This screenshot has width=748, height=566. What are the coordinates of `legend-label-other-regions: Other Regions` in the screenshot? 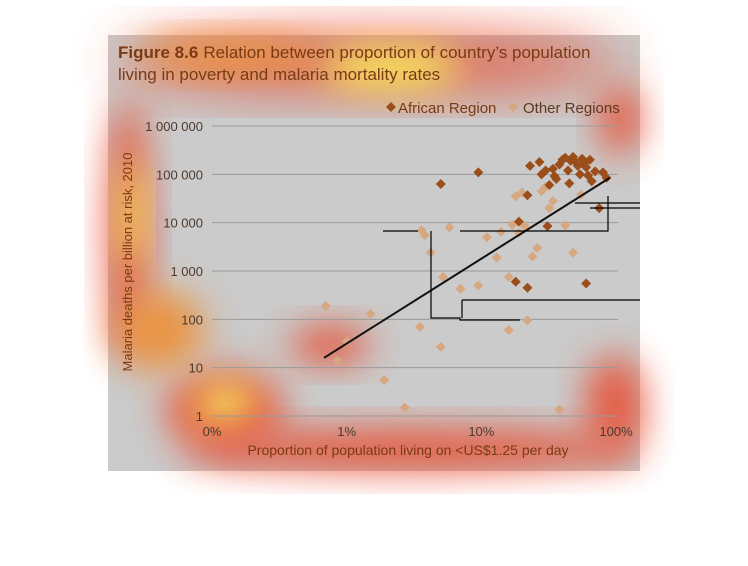 It's located at (571, 108).